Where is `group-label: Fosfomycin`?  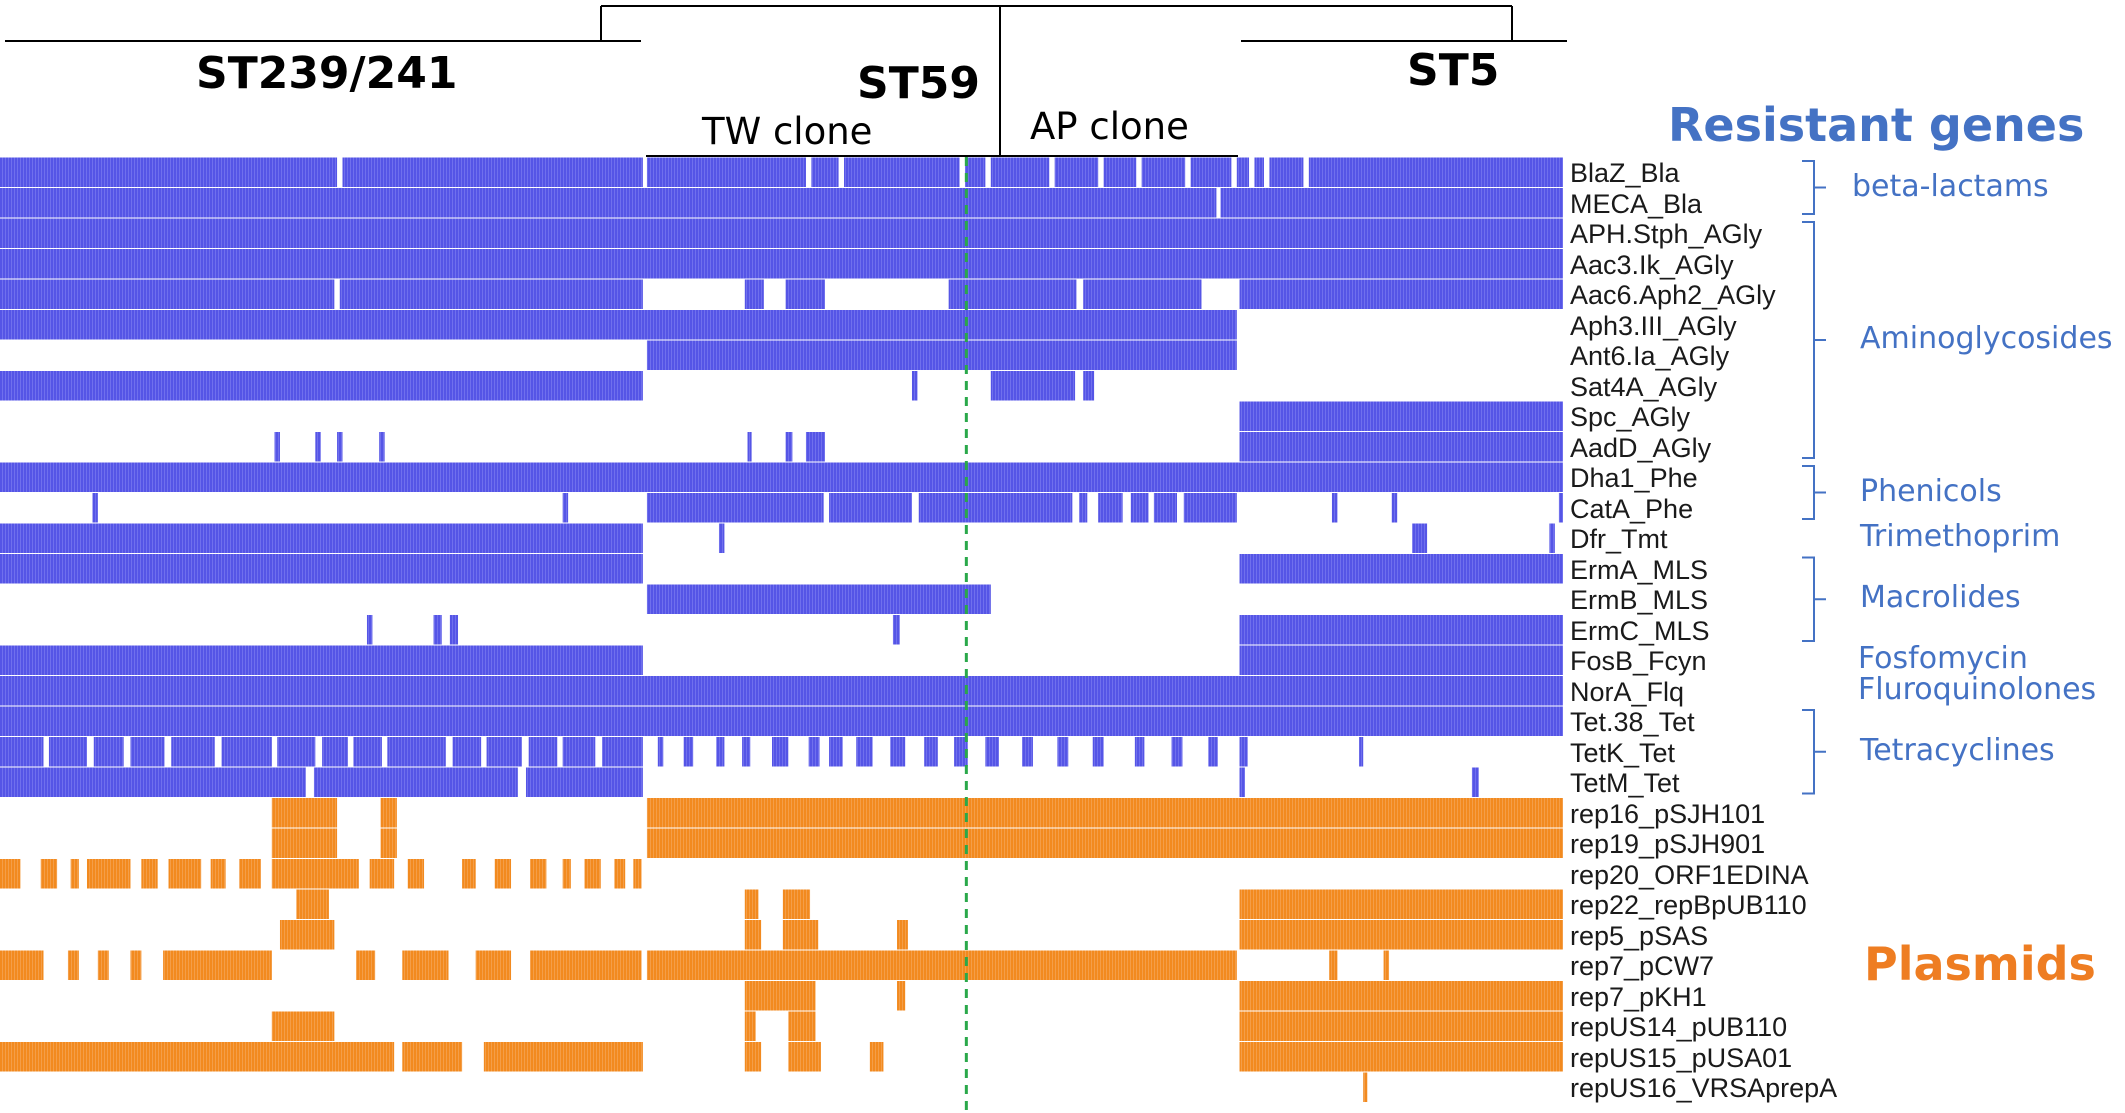 group-label: Fosfomycin is located at coordinates (1943, 659).